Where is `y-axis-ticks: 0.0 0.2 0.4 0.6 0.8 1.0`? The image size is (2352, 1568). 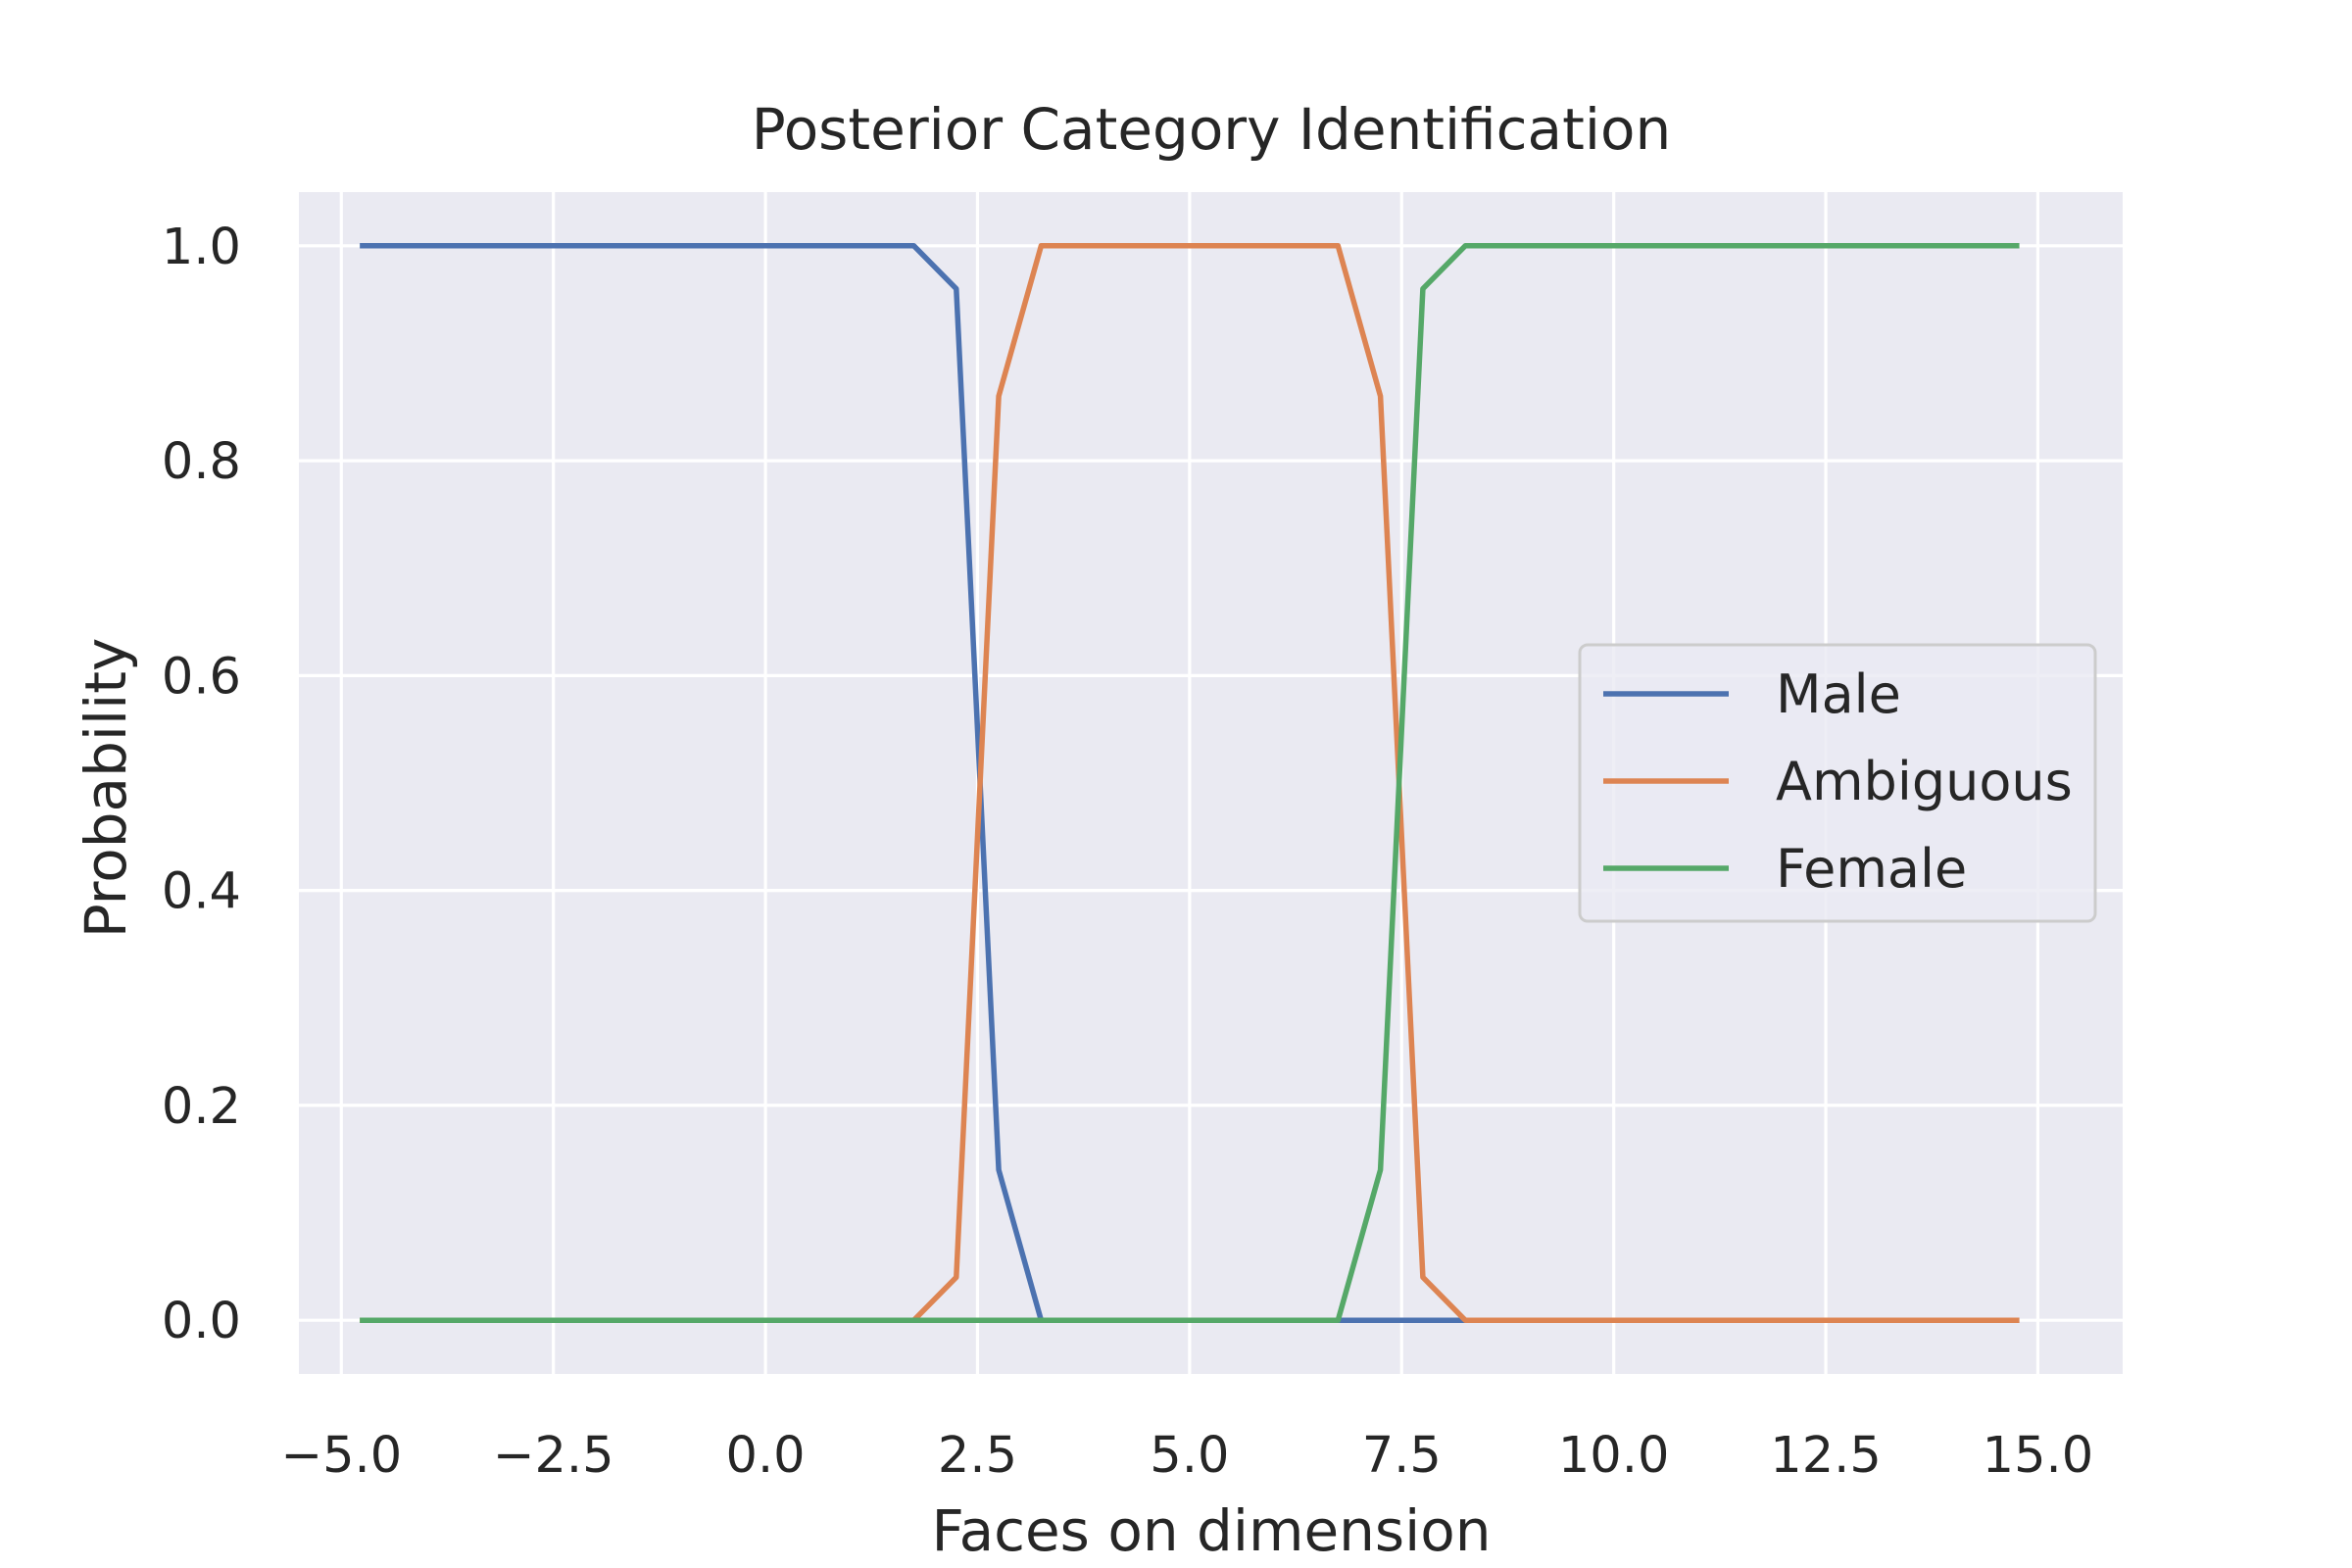
y-axis-ticks: 0.0 0.2 0.4 0.6 0.8 1.0 is located at coordinates (201, 784).